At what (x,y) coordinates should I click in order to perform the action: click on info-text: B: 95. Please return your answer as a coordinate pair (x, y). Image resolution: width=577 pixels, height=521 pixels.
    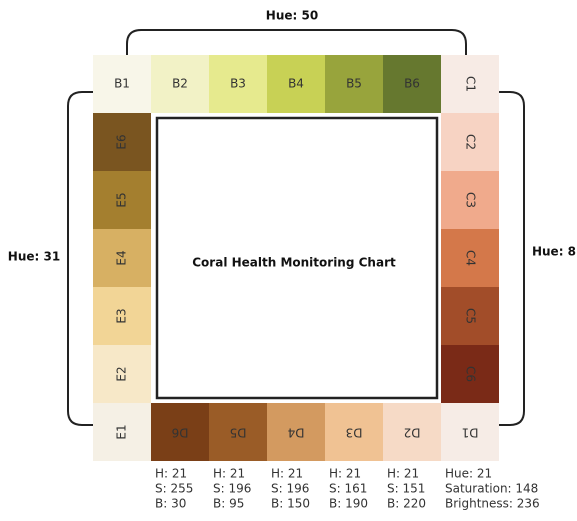
    Looking at the image, I should click on (228, 504).